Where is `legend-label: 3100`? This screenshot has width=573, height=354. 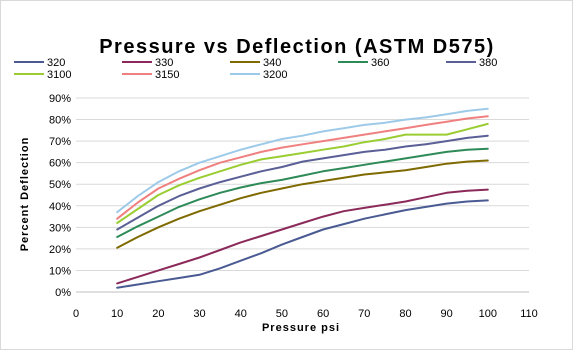
legend-label: 3100 is located at coordinates (59, 75).